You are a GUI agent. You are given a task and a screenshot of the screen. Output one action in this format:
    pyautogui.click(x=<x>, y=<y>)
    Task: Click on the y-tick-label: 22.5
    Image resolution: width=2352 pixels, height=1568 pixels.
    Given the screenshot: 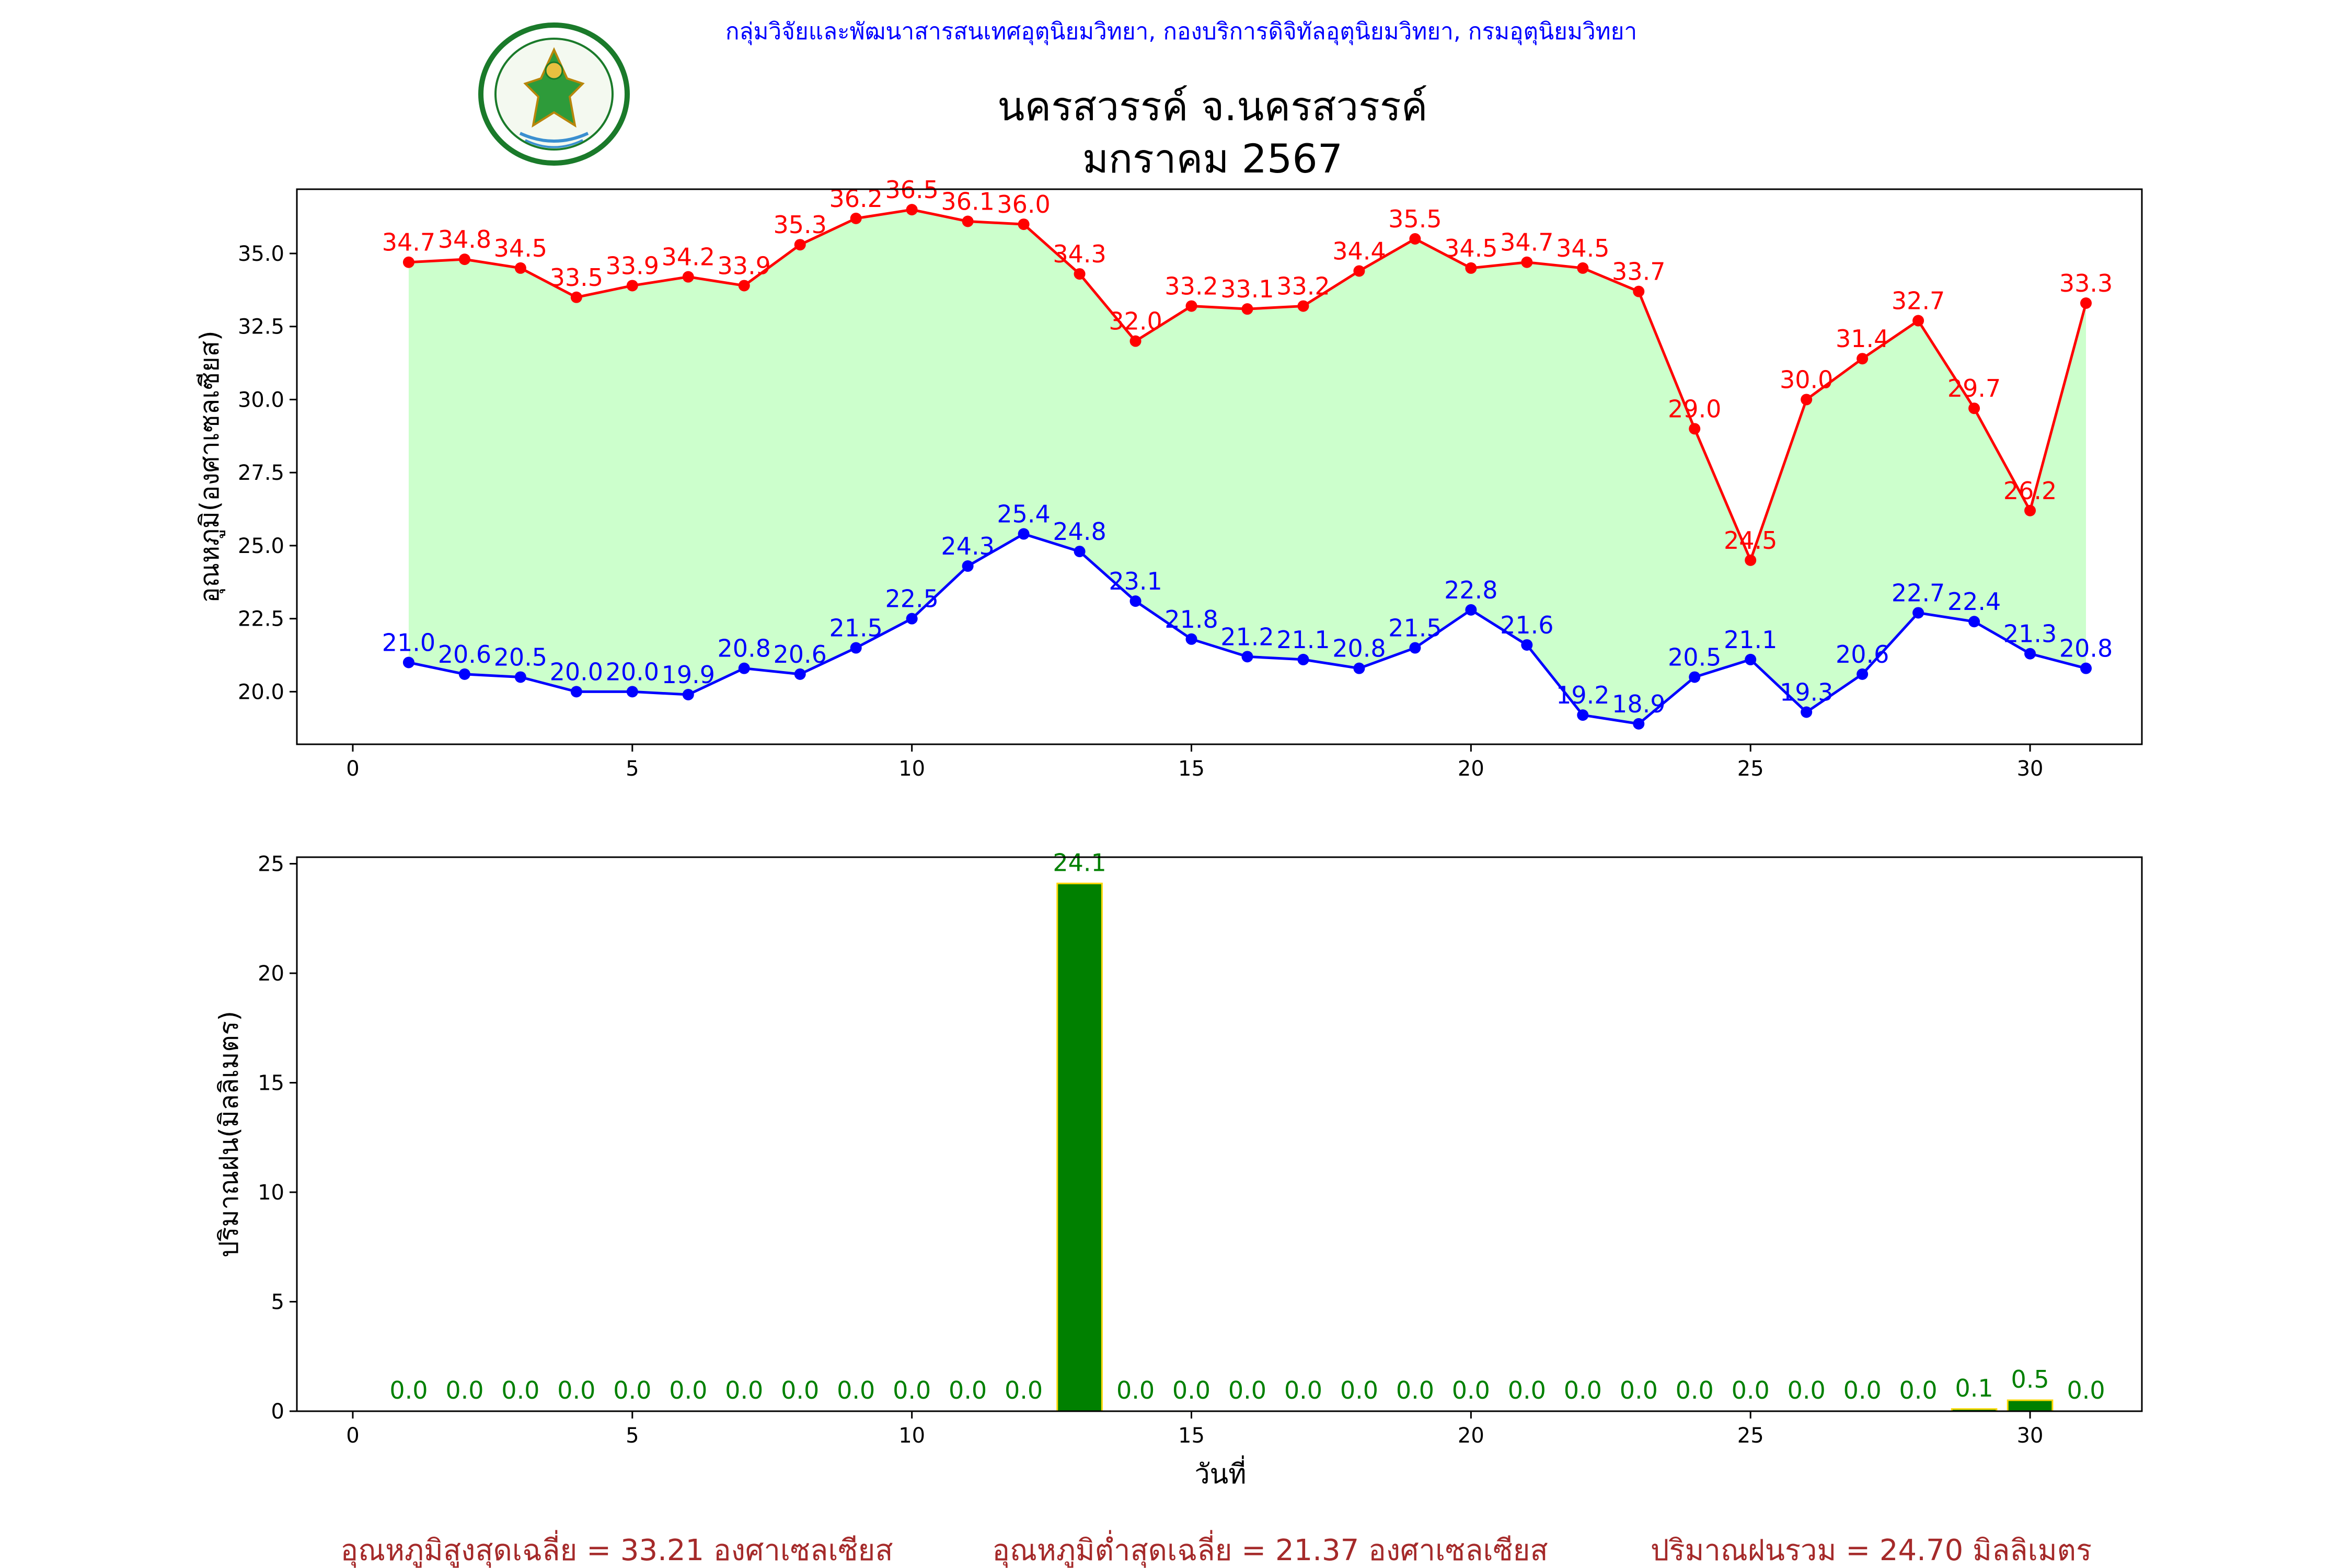 What is the action you would take?
    pyautogui.click(x=261, y=619)
    